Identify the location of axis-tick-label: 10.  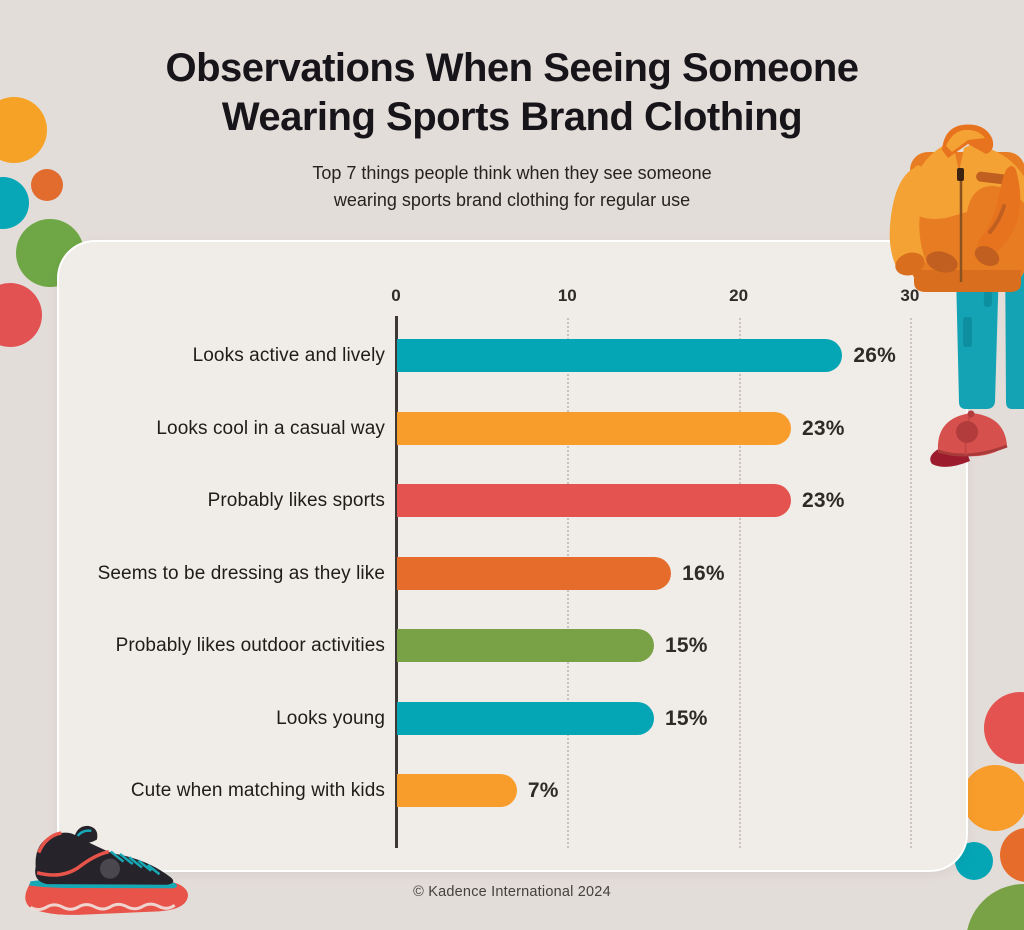
(567, 295).